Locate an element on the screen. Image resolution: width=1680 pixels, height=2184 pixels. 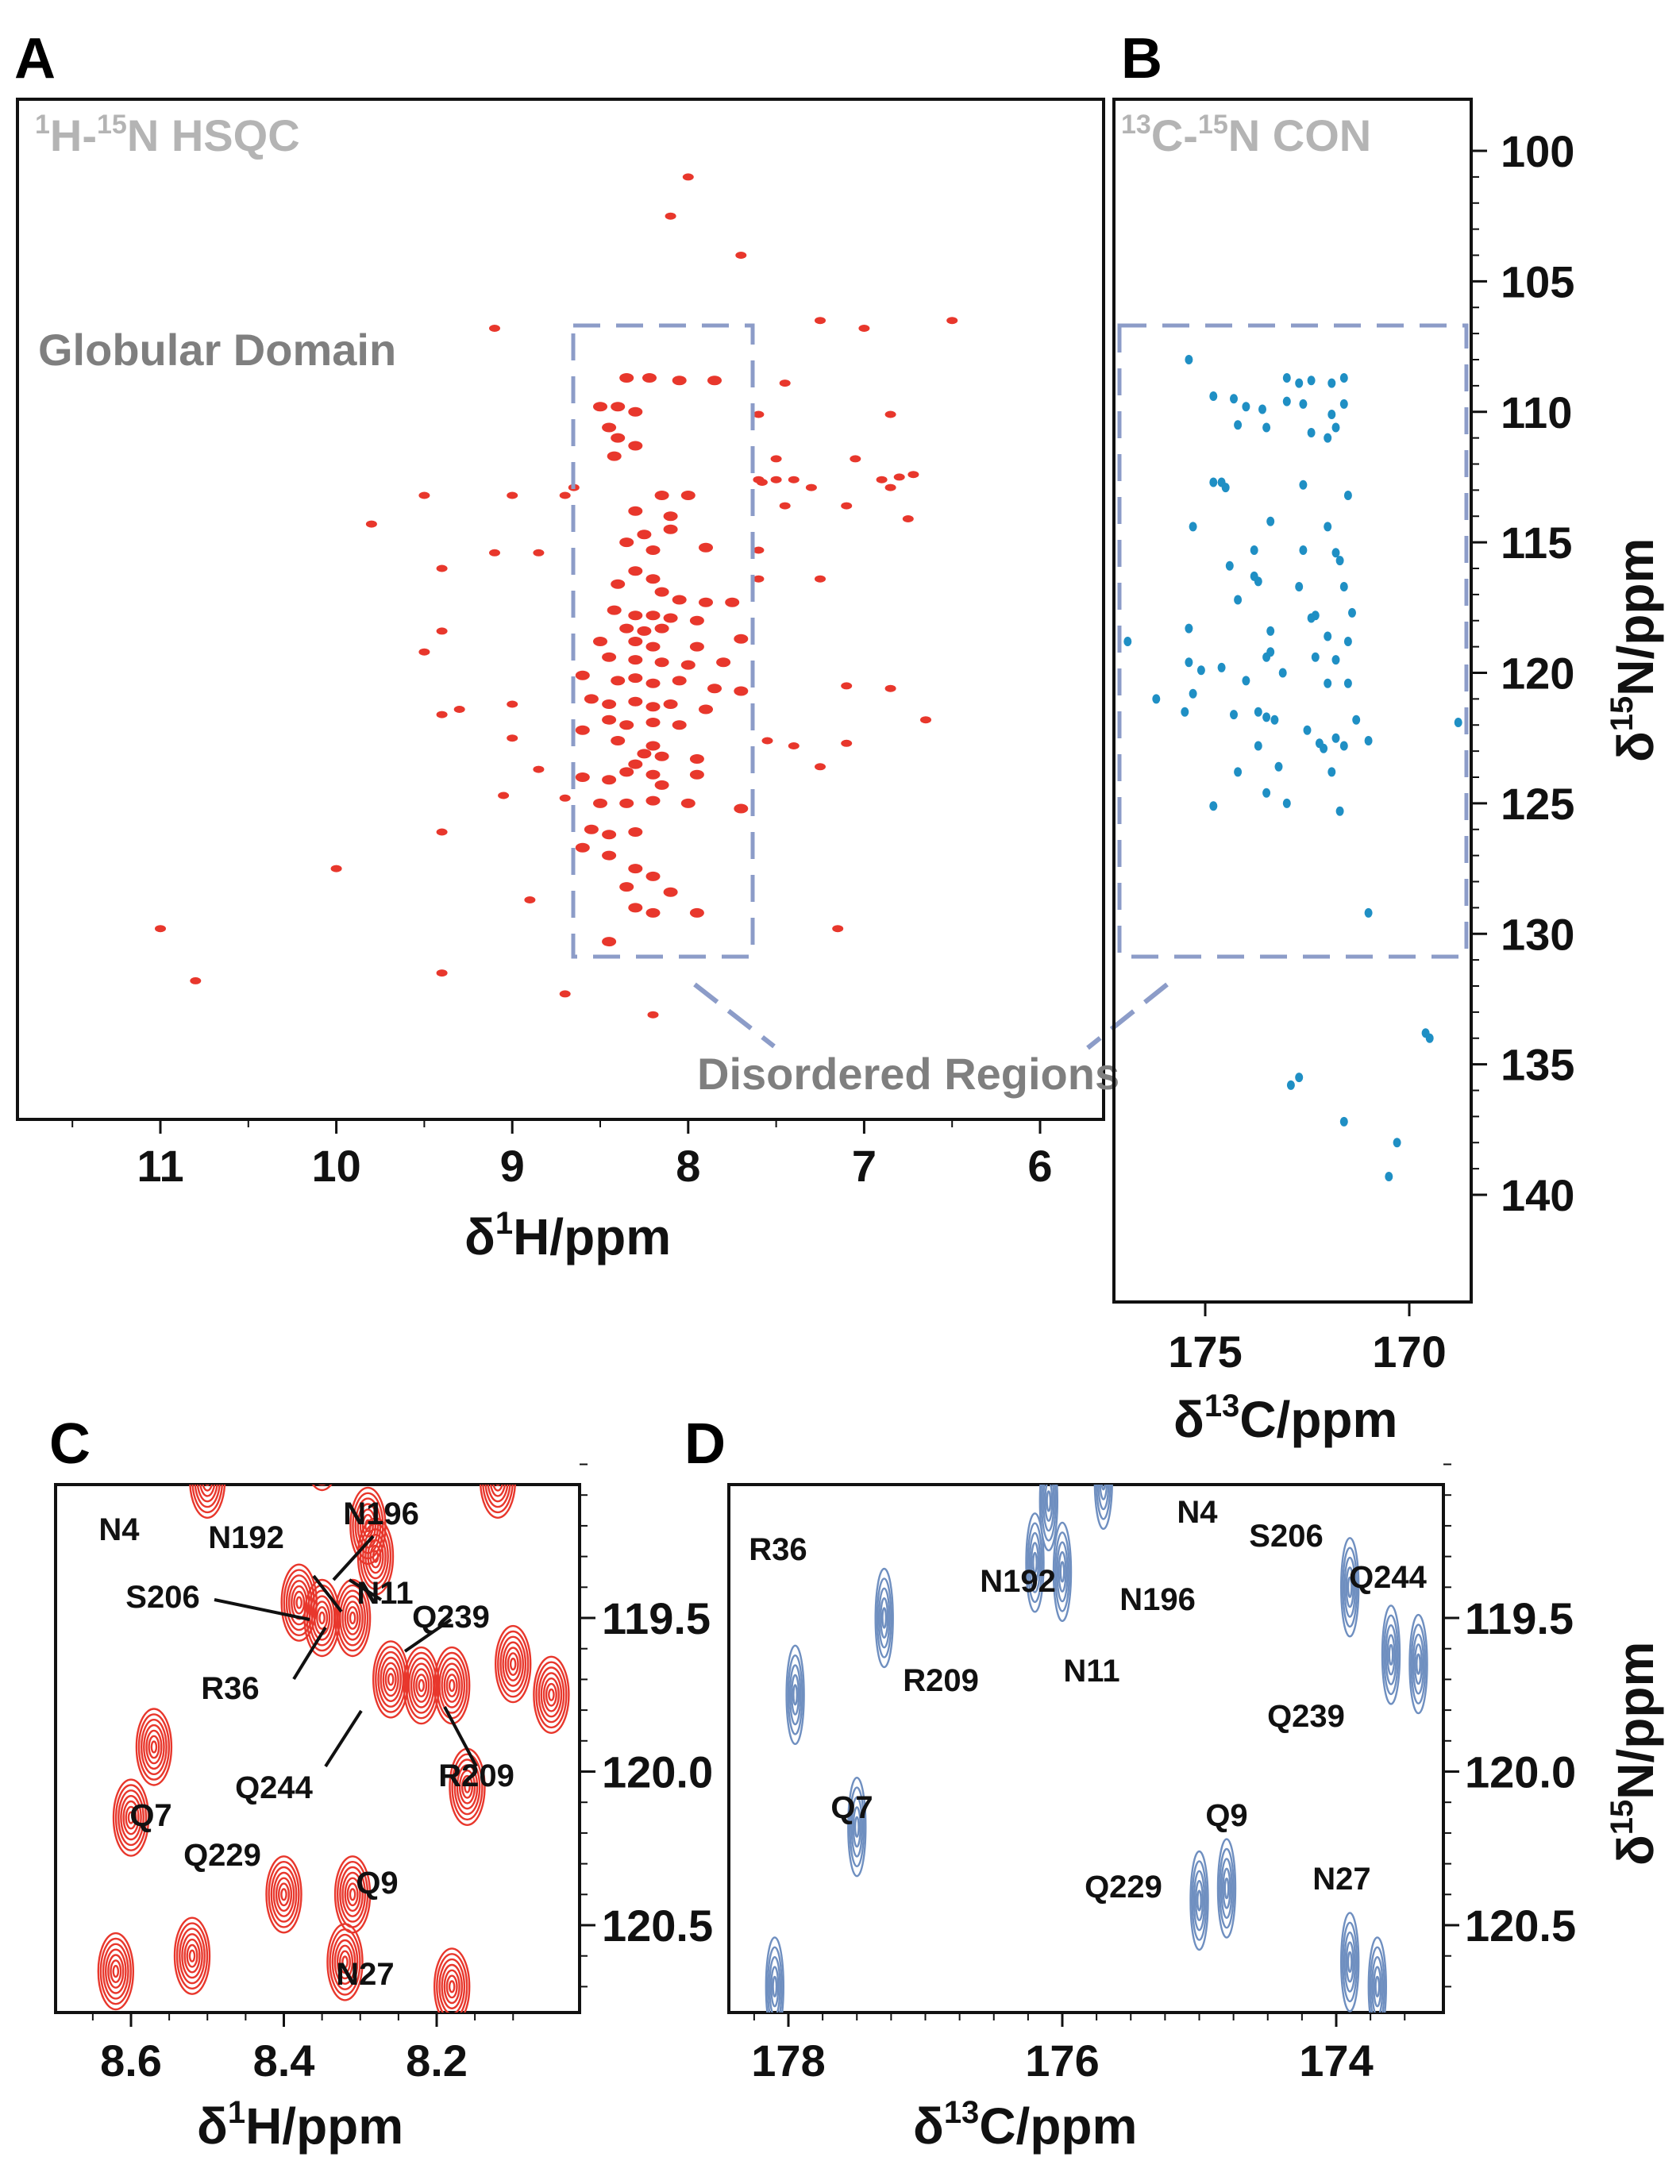
panel-c-frame is located at coordinates (317, 1748).